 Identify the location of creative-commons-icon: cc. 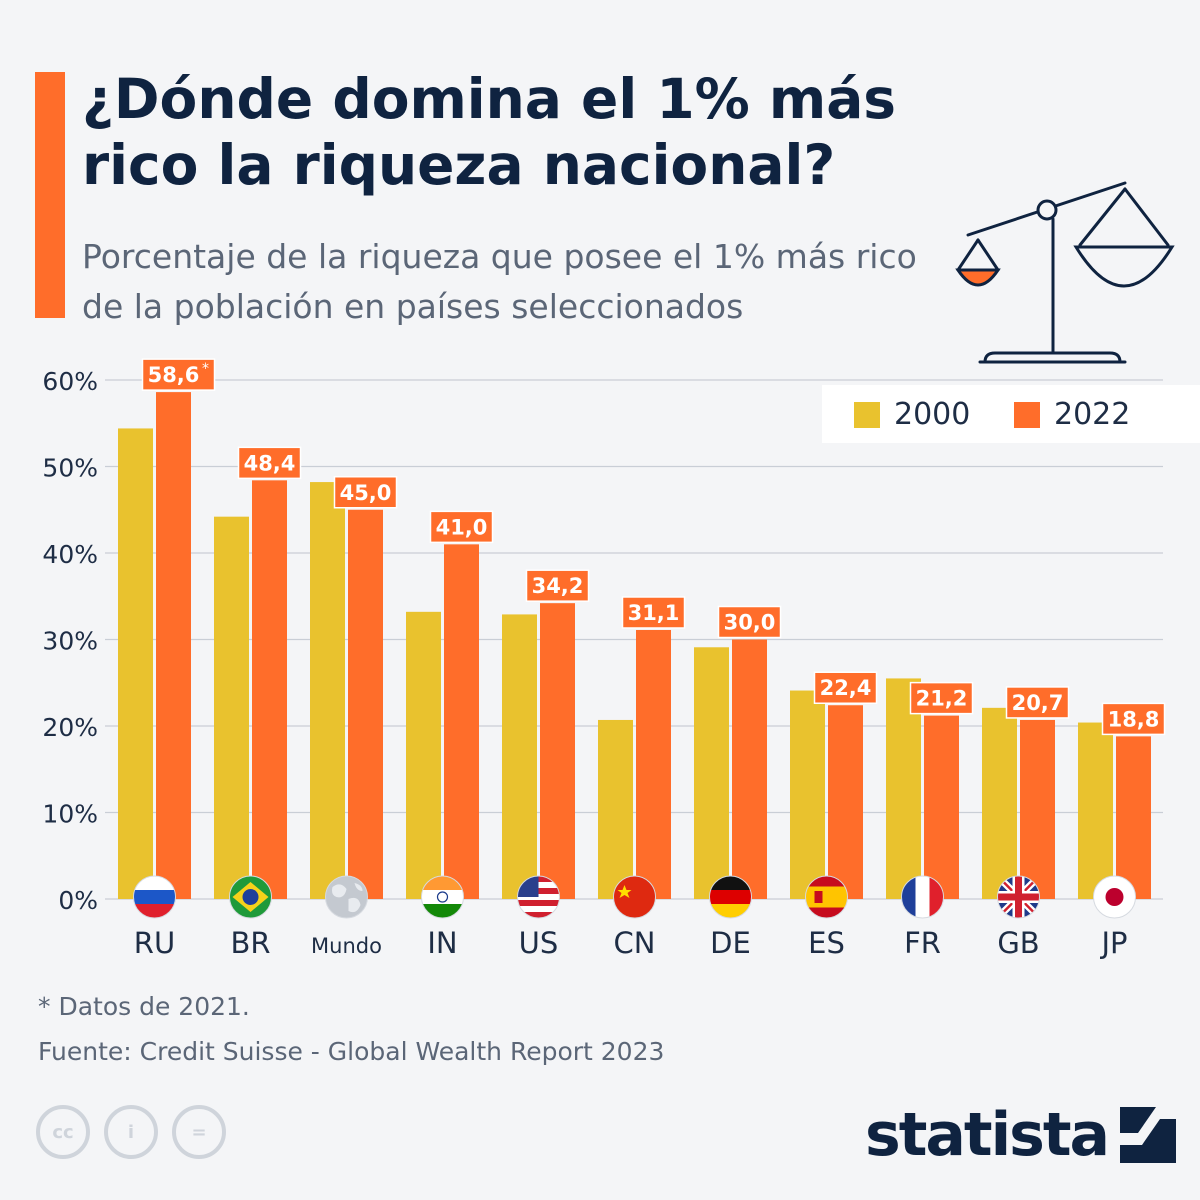
(63, 1132).